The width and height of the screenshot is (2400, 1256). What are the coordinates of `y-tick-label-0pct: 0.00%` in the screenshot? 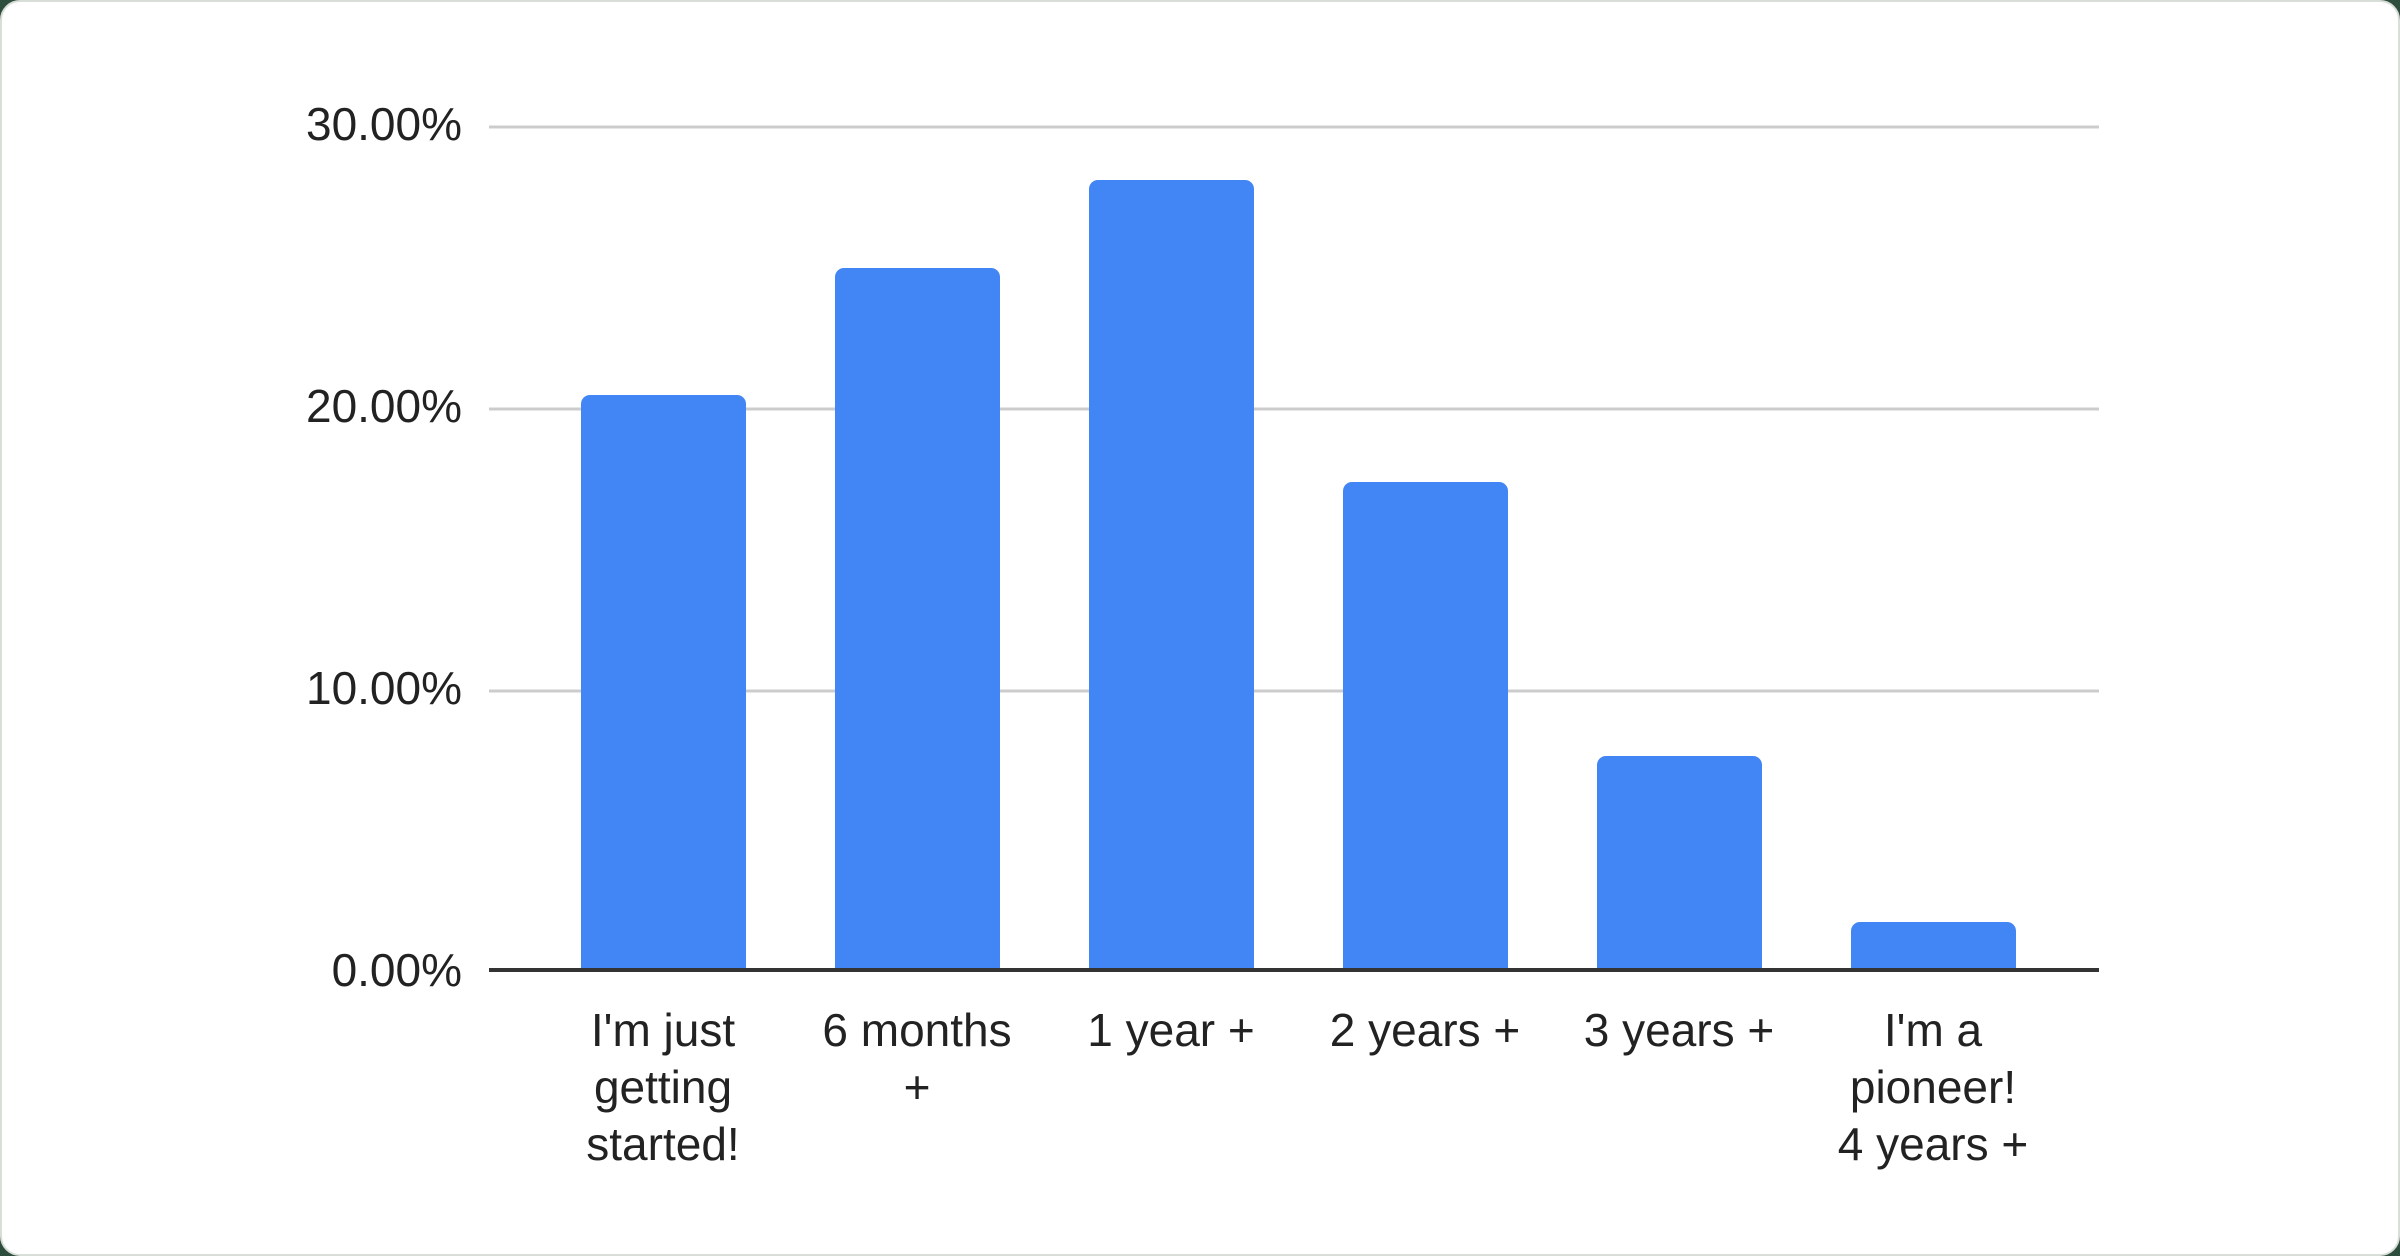 It's located at (396, 970).